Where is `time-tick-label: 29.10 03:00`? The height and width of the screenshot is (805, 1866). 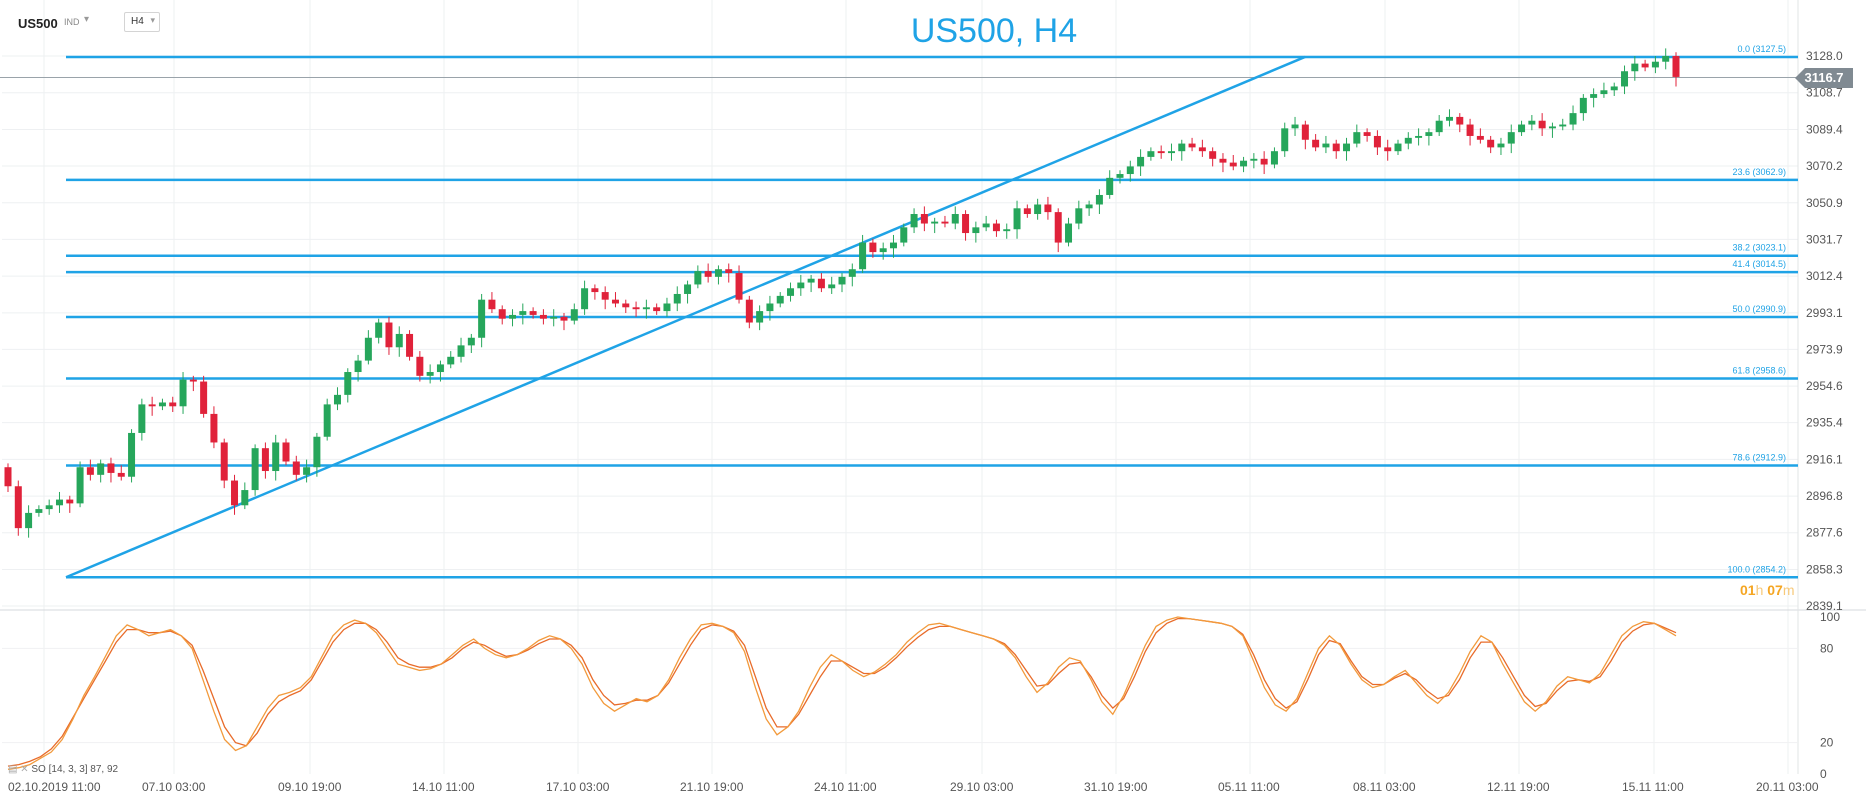 time-tick-label: 29.10 03:00 is located at coordinates (982, 787).